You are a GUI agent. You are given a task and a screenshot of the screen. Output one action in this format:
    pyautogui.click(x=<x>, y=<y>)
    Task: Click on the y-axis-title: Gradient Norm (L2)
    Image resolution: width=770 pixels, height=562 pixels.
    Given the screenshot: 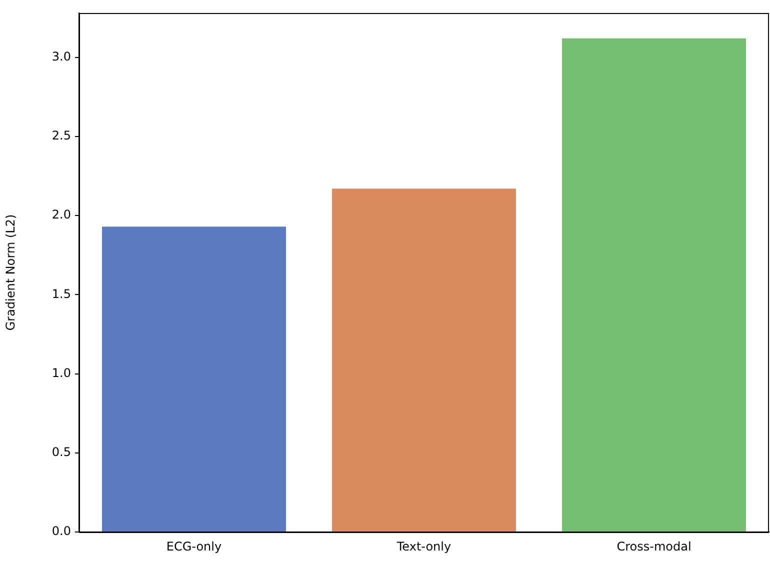 What is the action you would take?
    pyautogui.click(x=10, y=272)
    